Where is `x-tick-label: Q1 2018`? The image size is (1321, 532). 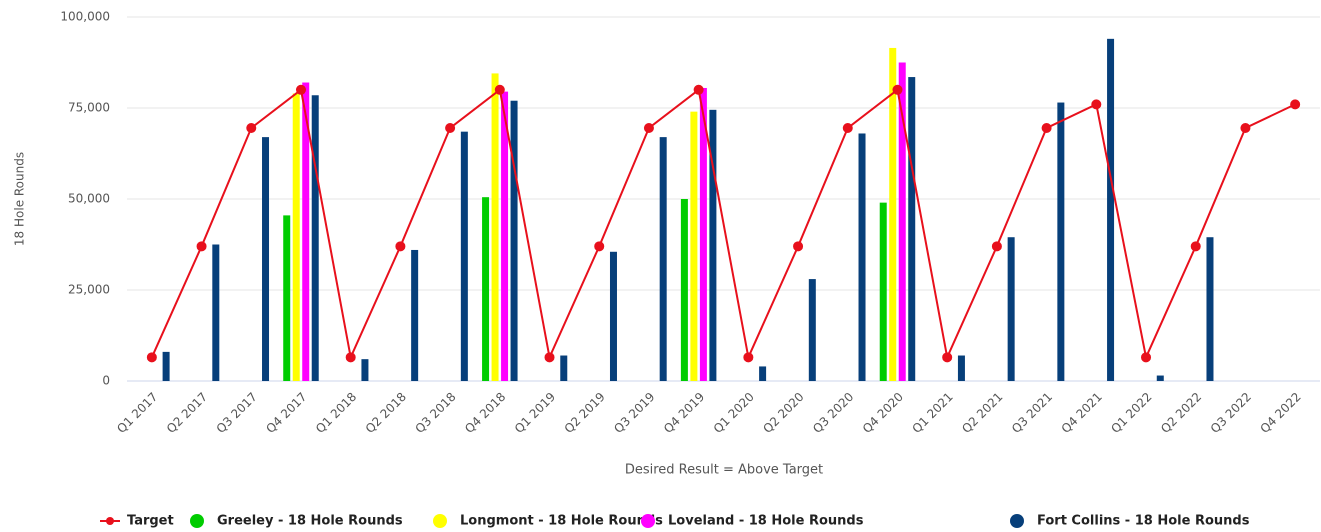 x-tick-label: Q1 2018 is located at coordinates (336, 413).